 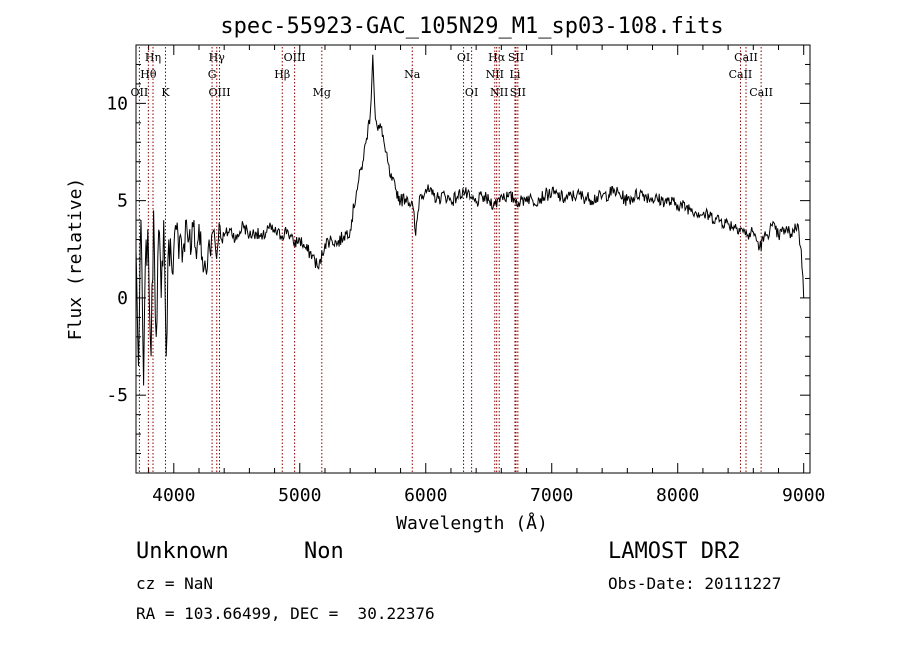 I want to click on y-tick-label: -5, so click(x=117, y=395).